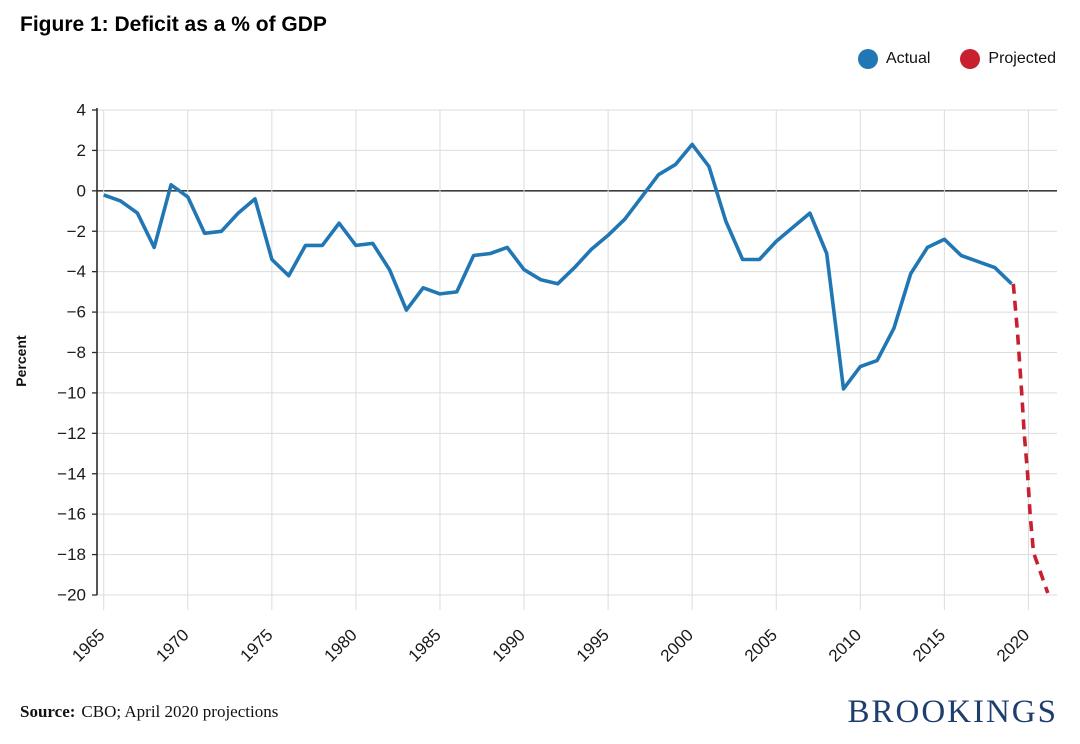 The height and width of the screenshot is (744, 1080). I want to click on x-tick-label: 2005, so click(761, 645).